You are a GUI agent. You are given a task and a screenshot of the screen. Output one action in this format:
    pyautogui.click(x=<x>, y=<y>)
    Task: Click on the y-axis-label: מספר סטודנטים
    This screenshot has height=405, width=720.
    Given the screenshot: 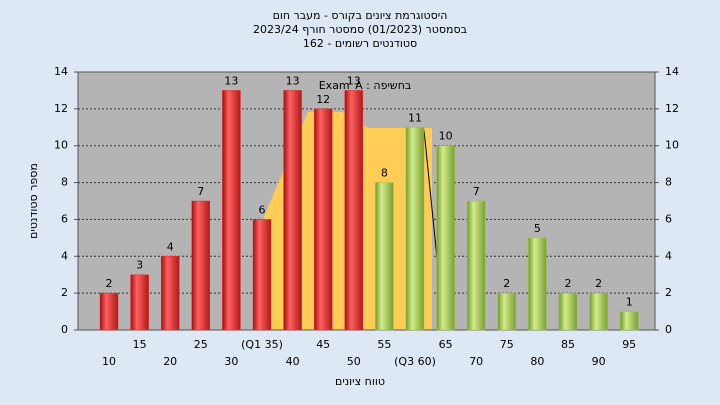 What is the action you would take?
    pyautogui.click(x=33, y=201)
    